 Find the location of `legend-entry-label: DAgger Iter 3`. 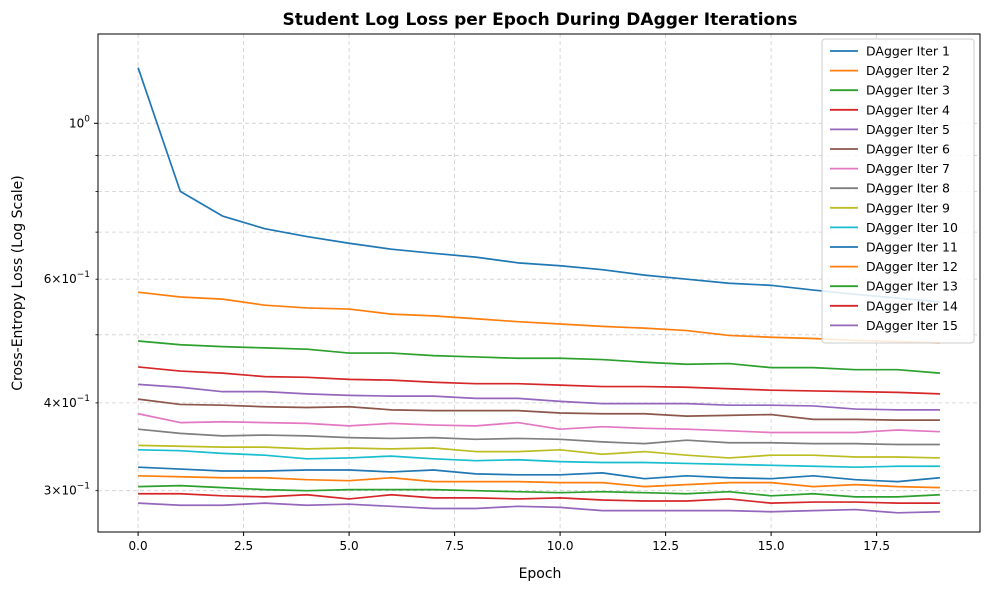

legend-entry-label: DAgger Iter 3 is located at coordinates (908, 90).